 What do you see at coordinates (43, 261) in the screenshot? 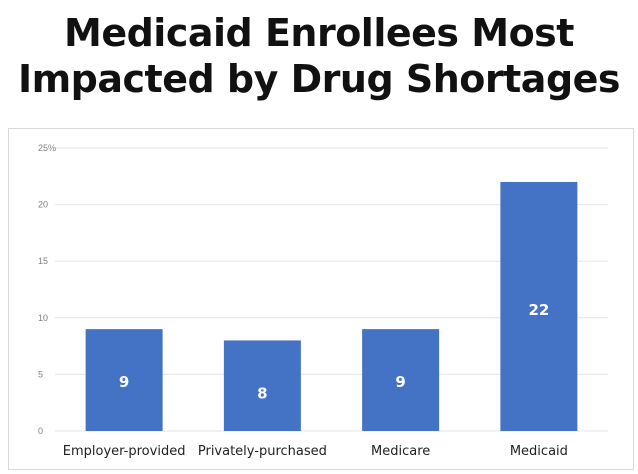
I see `y-tick-label: 15` at bounding box center [43, 261].